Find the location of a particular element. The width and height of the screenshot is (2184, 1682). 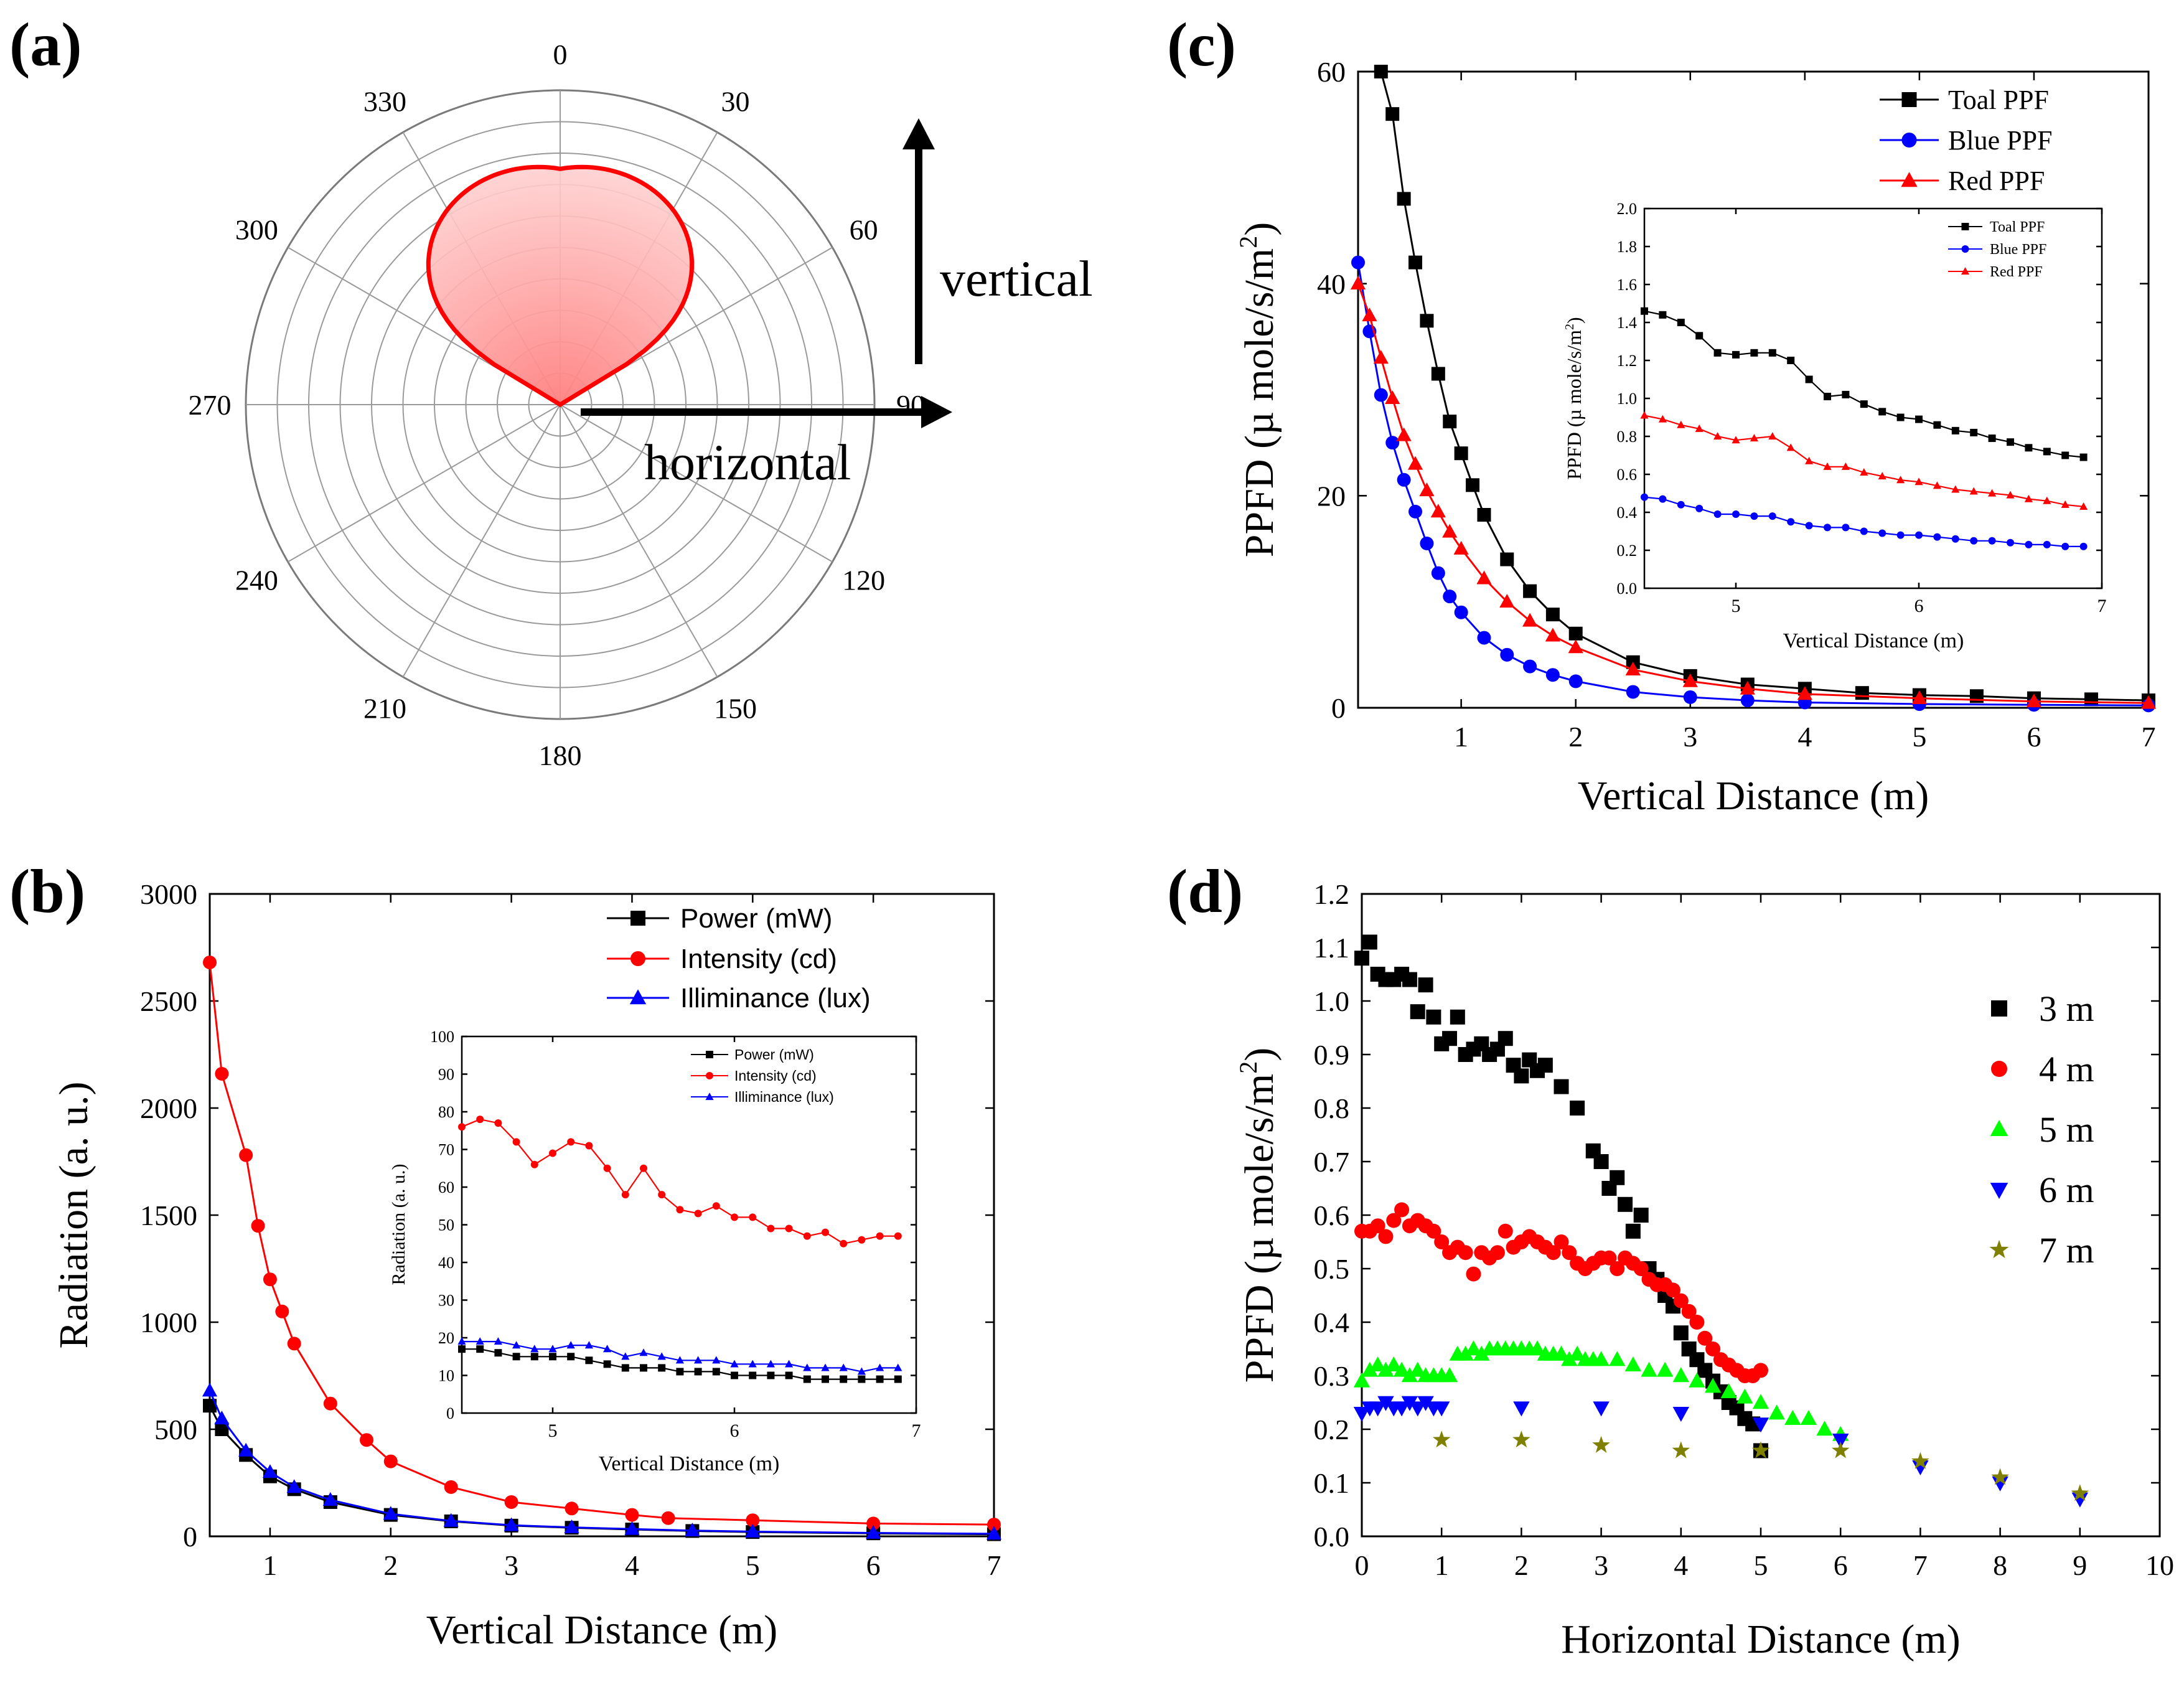

plot-frame is located at coordinates (1753, 389).